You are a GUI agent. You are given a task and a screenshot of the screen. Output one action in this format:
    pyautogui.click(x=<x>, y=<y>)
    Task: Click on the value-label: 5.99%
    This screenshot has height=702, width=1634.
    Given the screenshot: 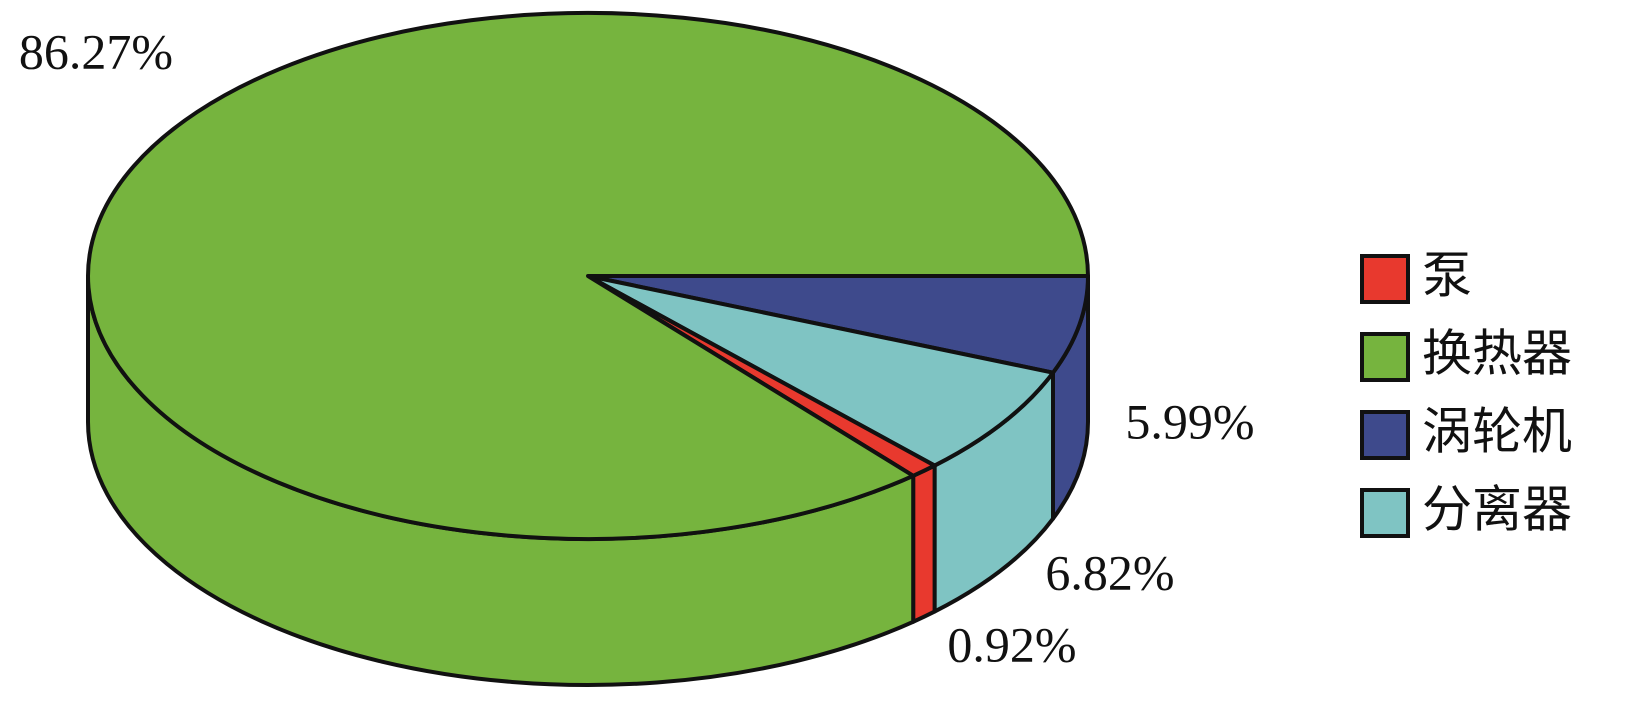 What is the action you would take?
    pyautogui.click(x=1189, y=421)
    